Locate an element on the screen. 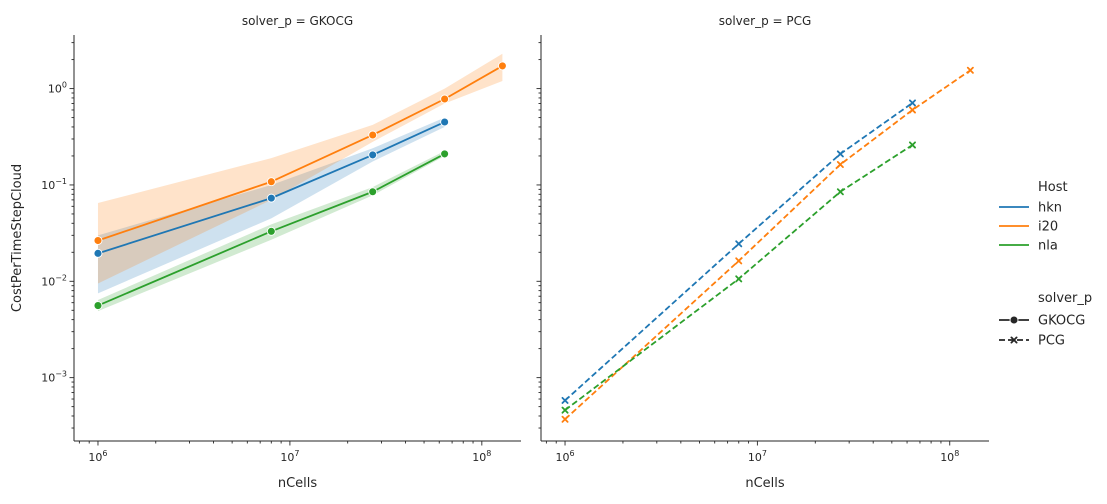 This screenshot has width=1107, height=504. legend-label-GKOCG: GKOCG is located at coordinates (1061, 321).